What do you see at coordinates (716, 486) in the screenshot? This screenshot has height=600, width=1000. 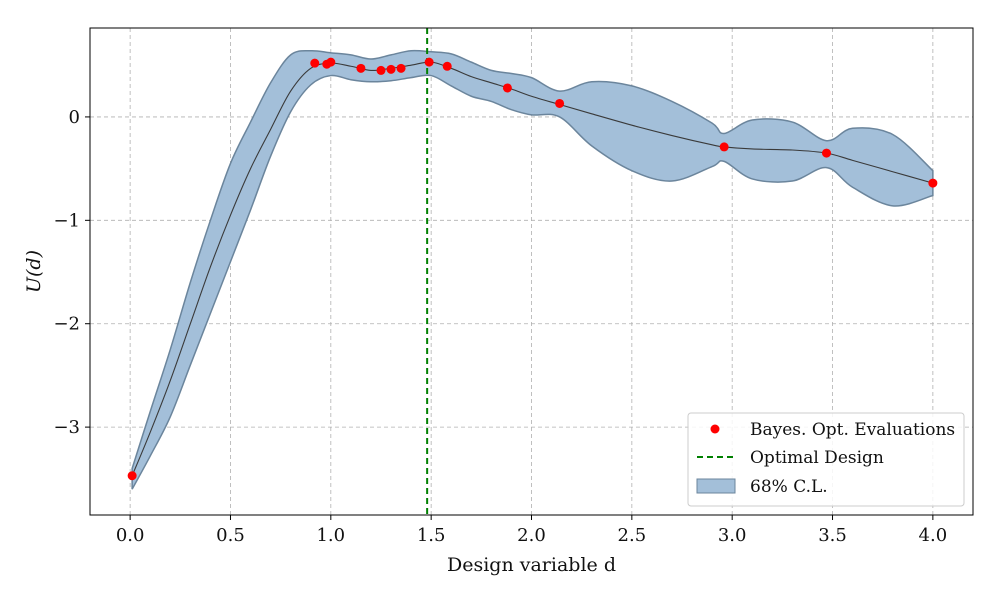 I see `legend-marker-band` at bounding box center [716, 486].